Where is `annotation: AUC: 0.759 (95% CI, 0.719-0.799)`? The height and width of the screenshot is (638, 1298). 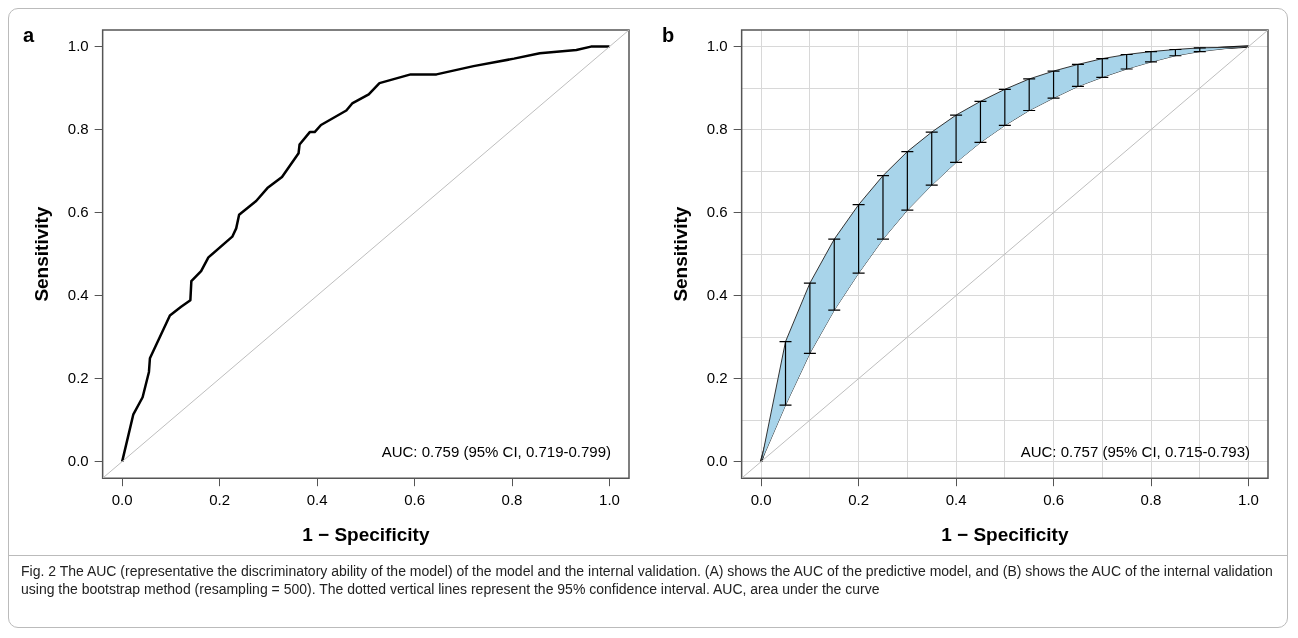 annotation: AUC: 0.759 (95% CI, 0.719-0.799) is located at coordinates (496, 451).